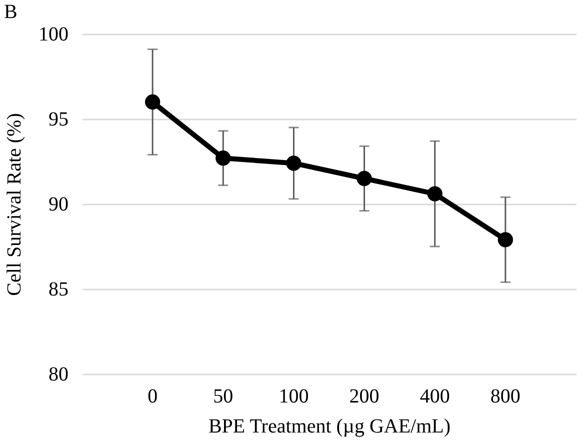 Image resolution: width=585 pixels, height=444 pixels. Describe the element at coordinates (58, 119) in the screenshot. I see `y-tick-label: 95` at that location.